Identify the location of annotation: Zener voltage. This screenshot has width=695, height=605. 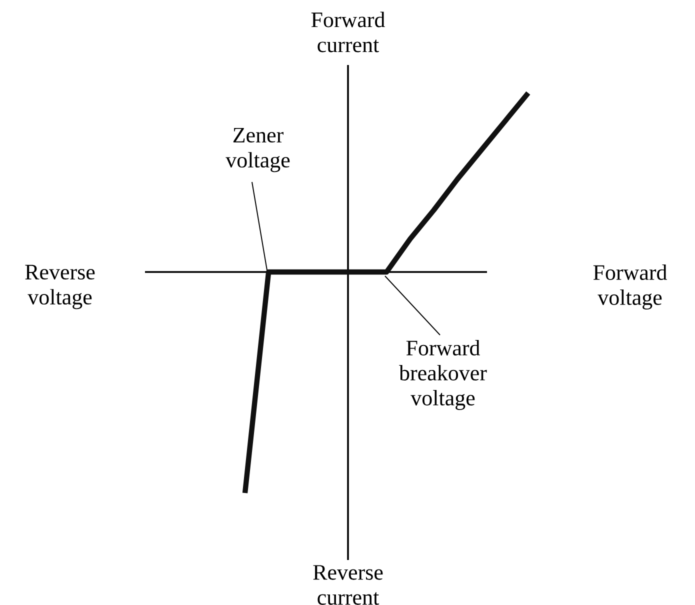
(258, 150).